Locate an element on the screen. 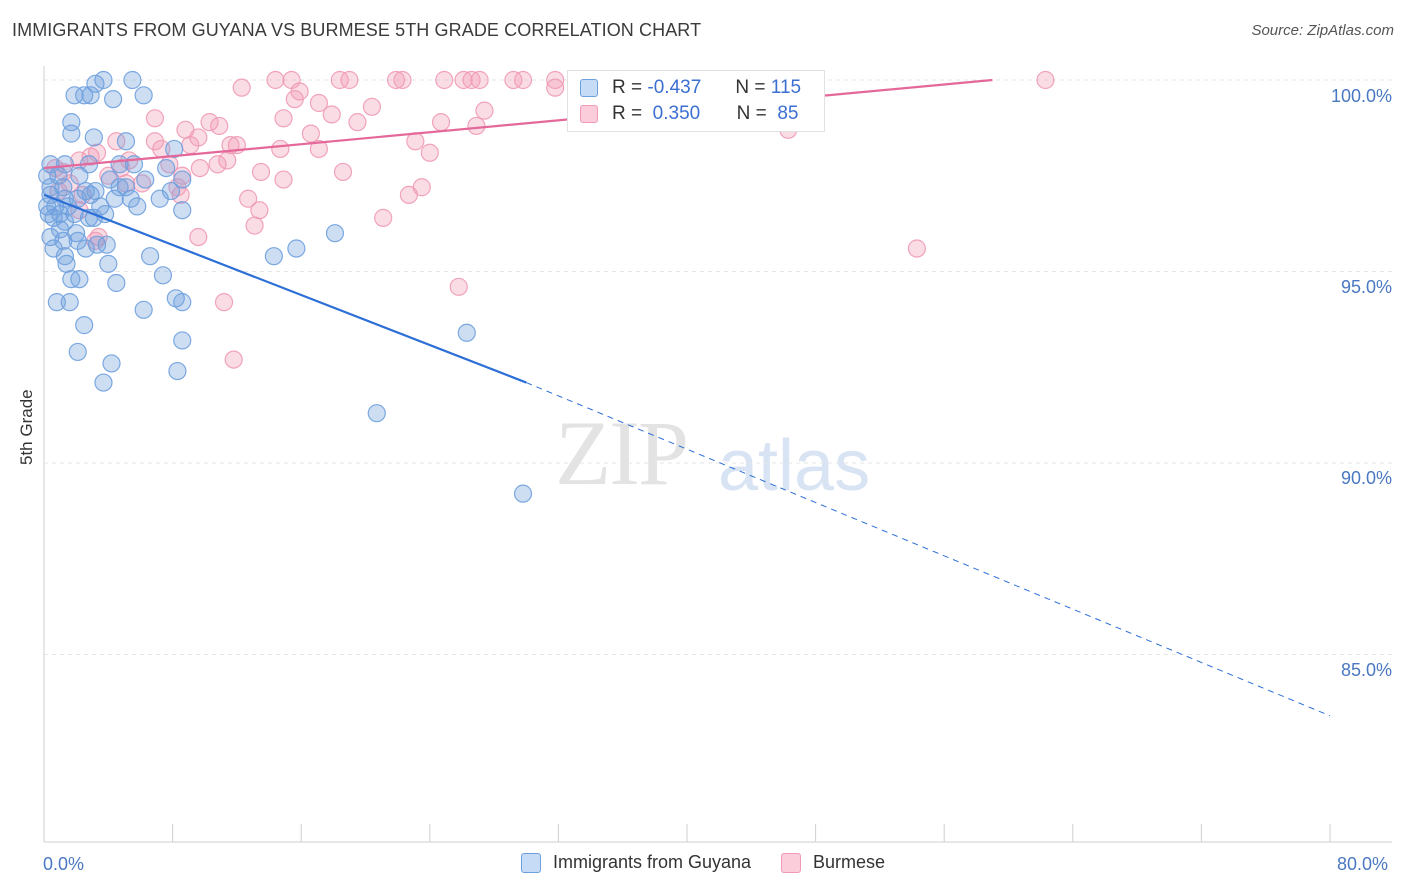  y-tick-label: 85.0% is located at coordinates (1366, 670).